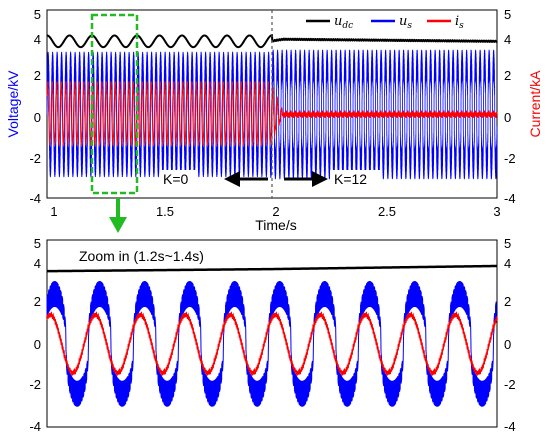 The image size is (550, 435). What do you see at coordinates (37, 301) in the screenshot?
I see `bottom-left-tick: 2` at bounding box center [37, 301].